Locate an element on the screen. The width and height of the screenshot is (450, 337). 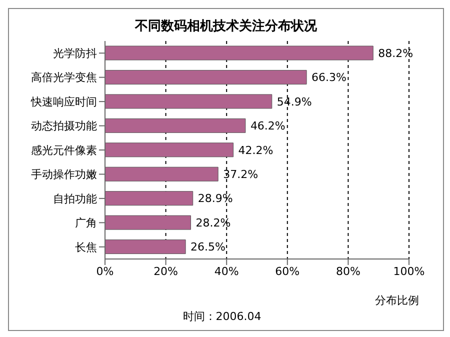
y-tick-label: 高倍光学变焦 is located at coordinates (64, 77).